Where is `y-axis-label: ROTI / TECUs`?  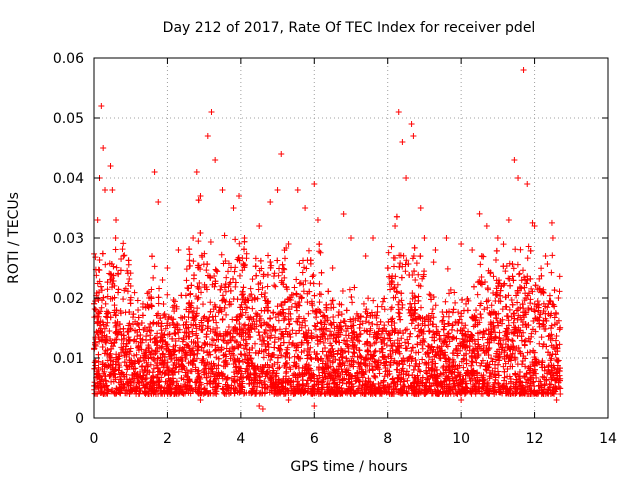 y-axis-label: ROTI / TECUs is located at coordinates (14, 238).